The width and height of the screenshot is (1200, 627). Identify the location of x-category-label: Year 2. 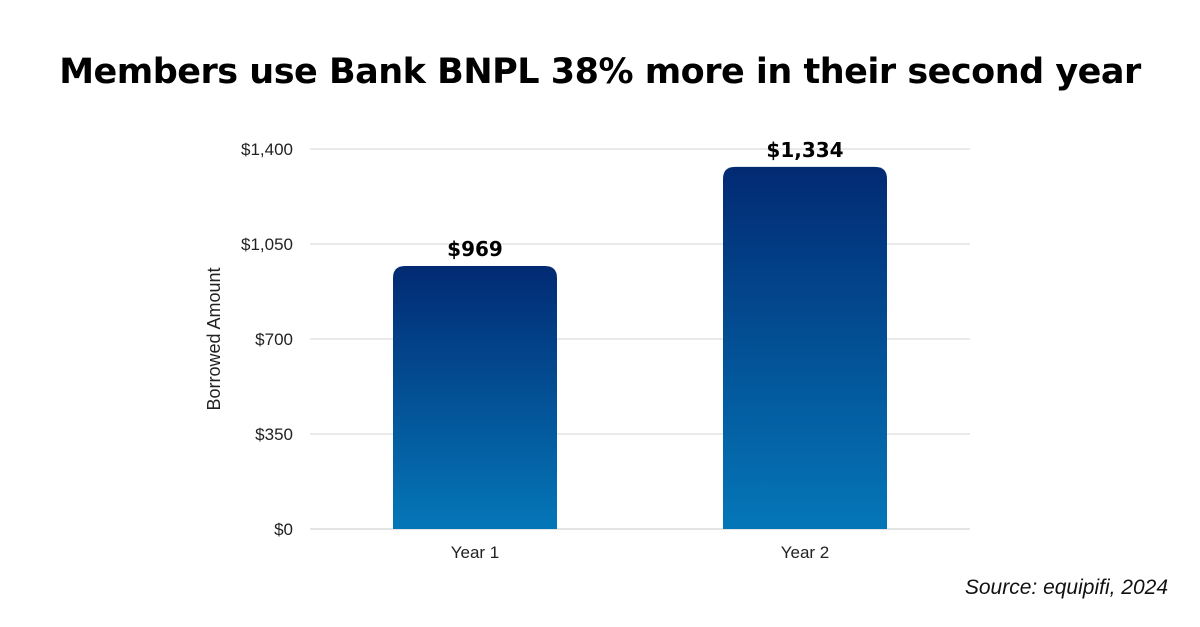
(805, 552).